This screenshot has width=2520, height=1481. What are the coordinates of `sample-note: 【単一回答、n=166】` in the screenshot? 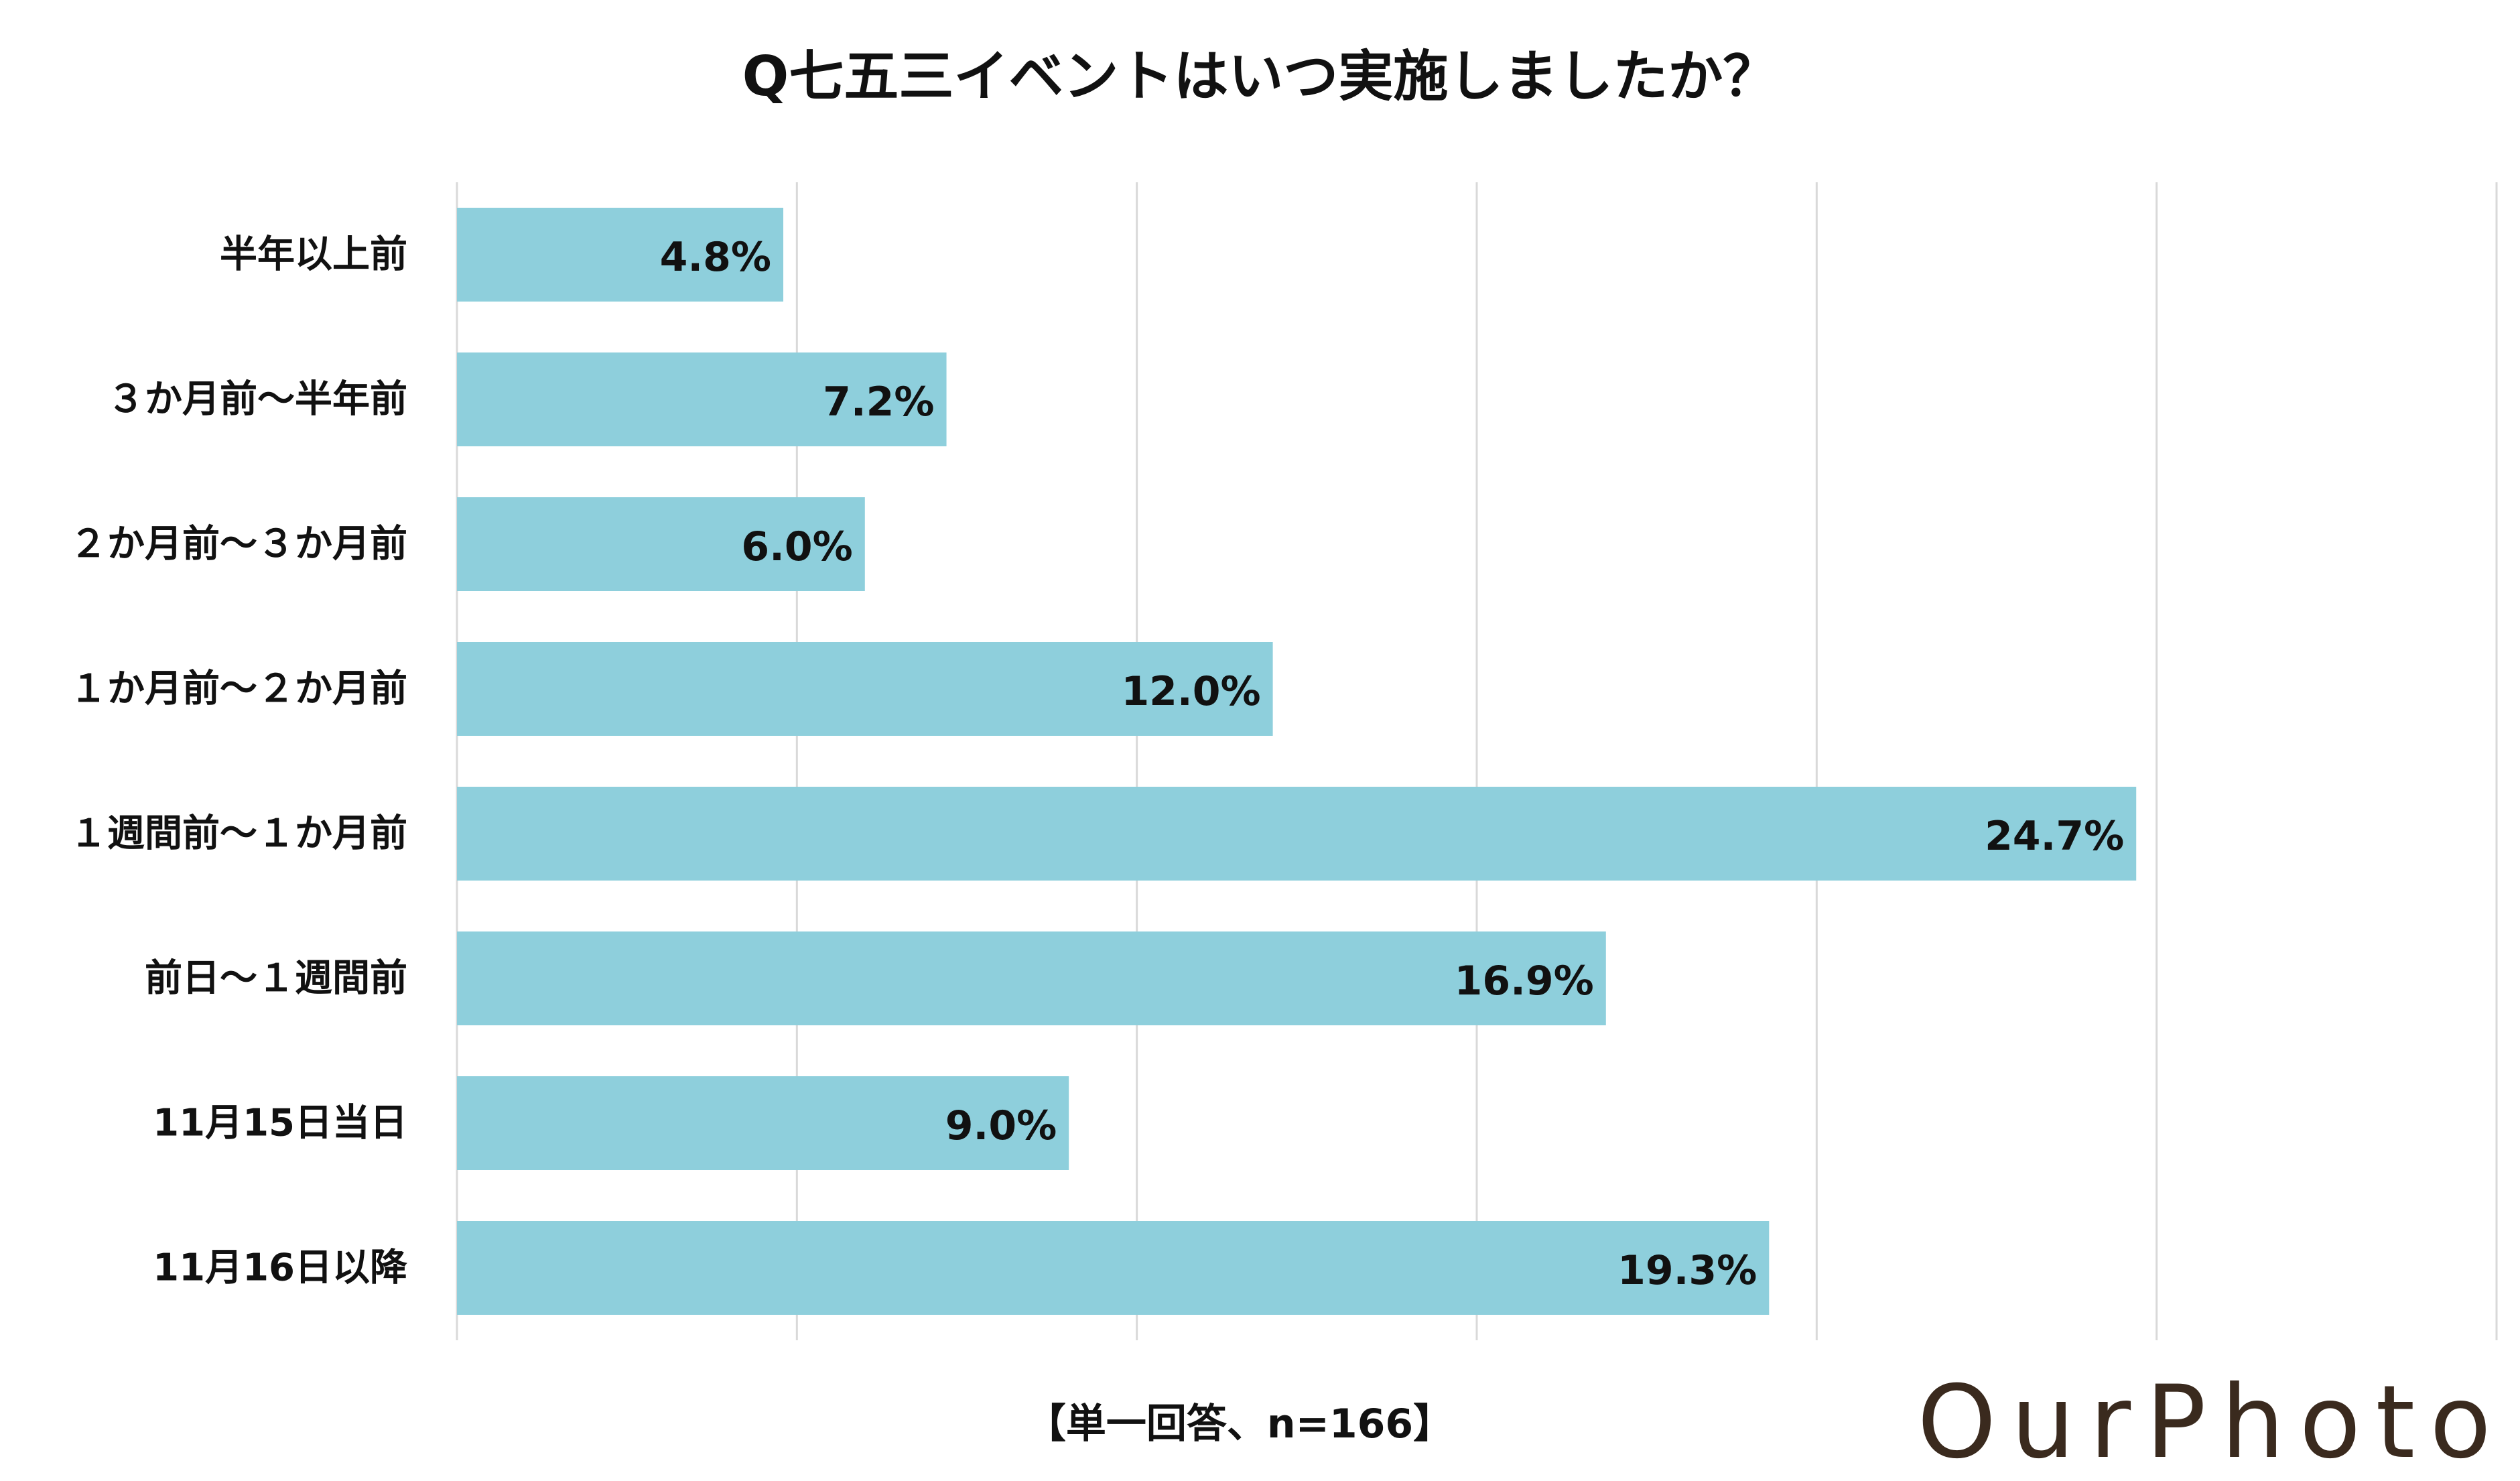 It's located at (1239, 1424).